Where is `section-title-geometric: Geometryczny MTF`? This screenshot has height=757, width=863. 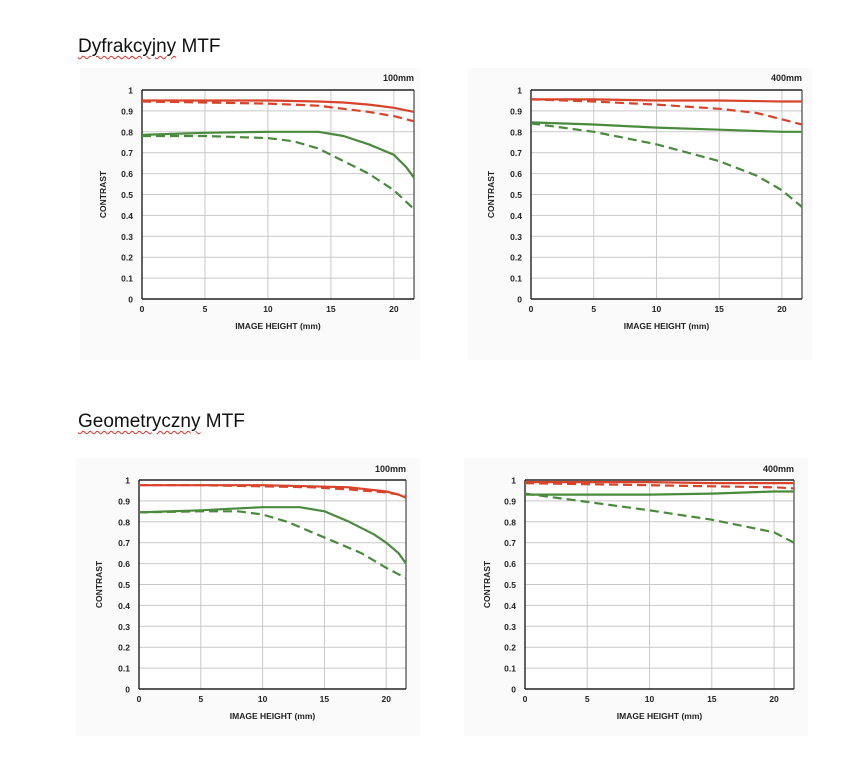 section-title-geometric: Geometryczny MTF is located at coordinates (161, 422).